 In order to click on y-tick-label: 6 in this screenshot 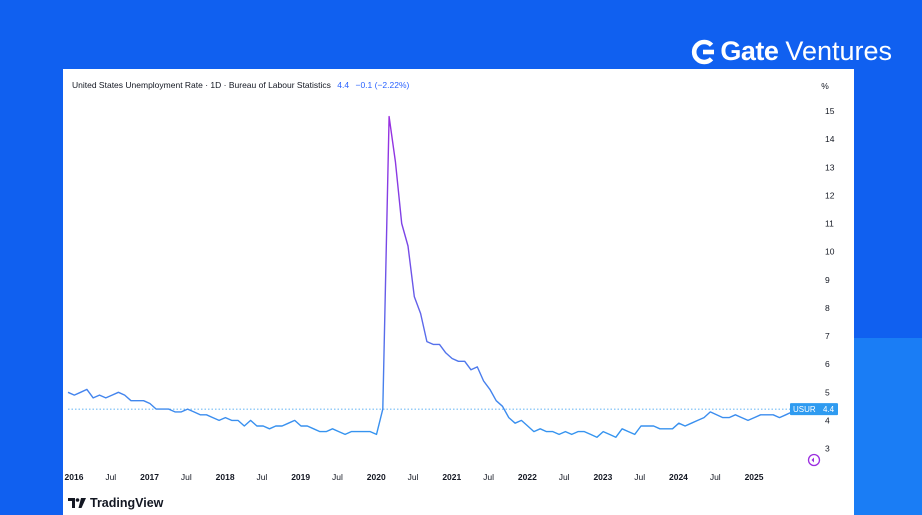, I will do `click(827, 364)`.